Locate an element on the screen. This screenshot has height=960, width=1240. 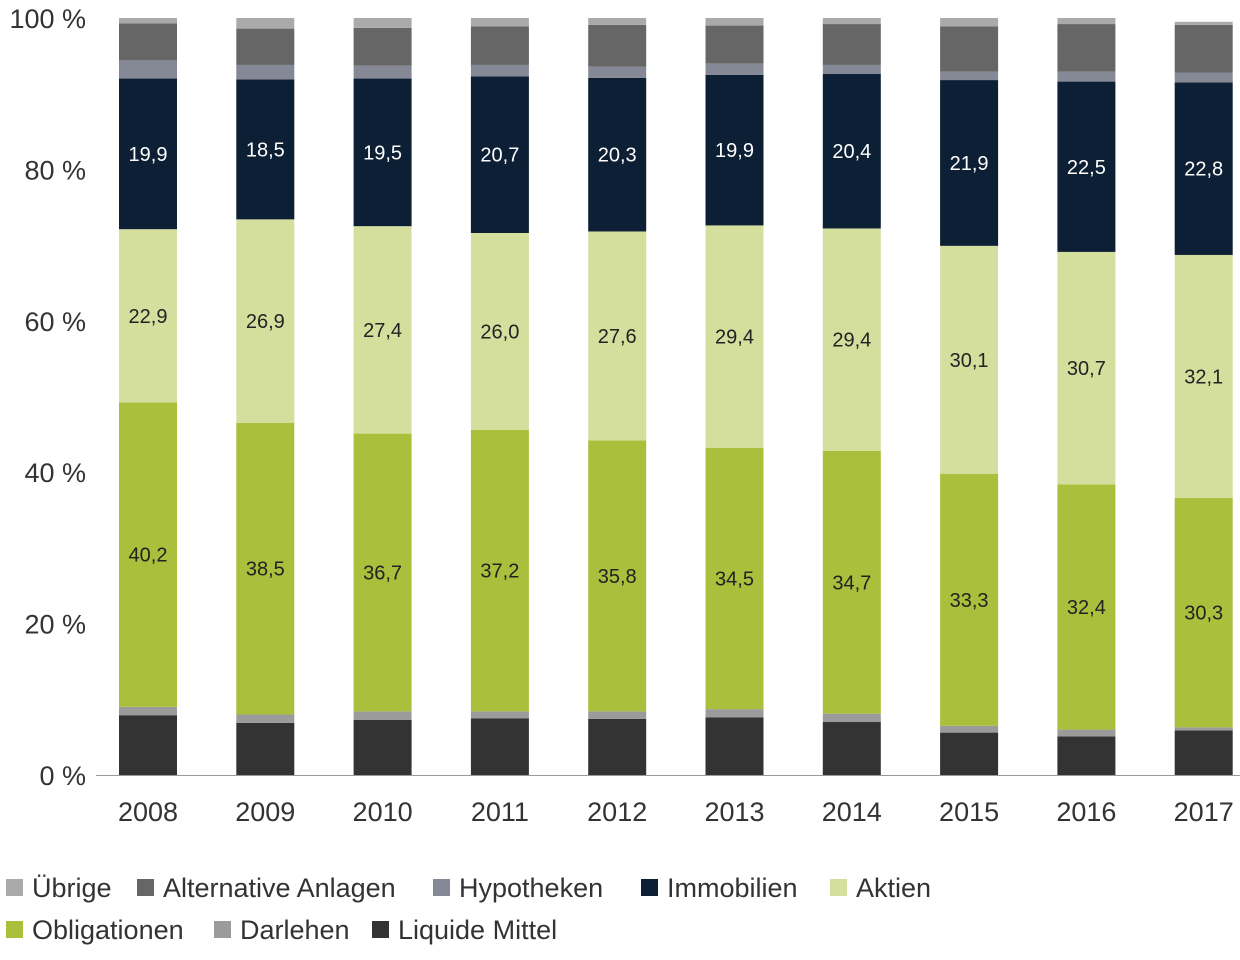
bar-segment-2015-immobilien is located at coordinates (969, 163).